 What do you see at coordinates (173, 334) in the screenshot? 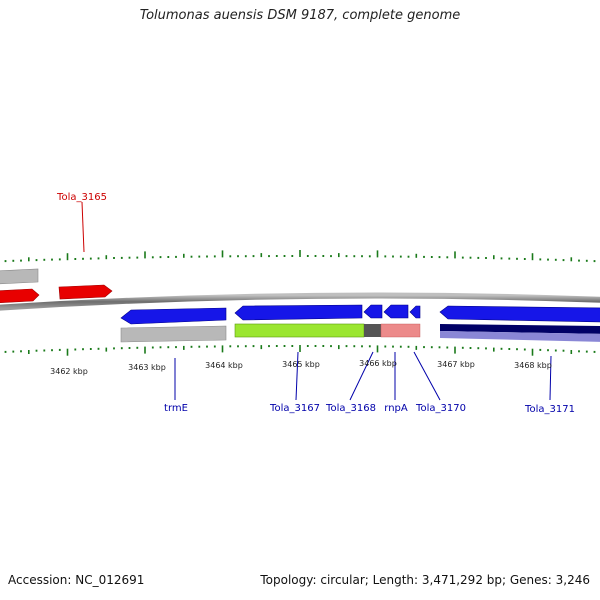
I see `reverse-cds-gray-bar` at bounding box center [173, 334].